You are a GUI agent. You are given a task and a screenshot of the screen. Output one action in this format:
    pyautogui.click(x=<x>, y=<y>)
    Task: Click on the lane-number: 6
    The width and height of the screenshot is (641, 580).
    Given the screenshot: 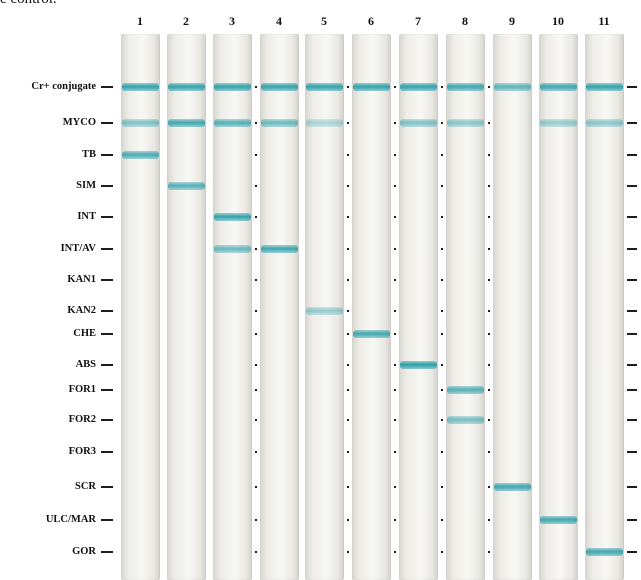 What is the action you would take?
    pyautogui.click(x=371, y=21)
    